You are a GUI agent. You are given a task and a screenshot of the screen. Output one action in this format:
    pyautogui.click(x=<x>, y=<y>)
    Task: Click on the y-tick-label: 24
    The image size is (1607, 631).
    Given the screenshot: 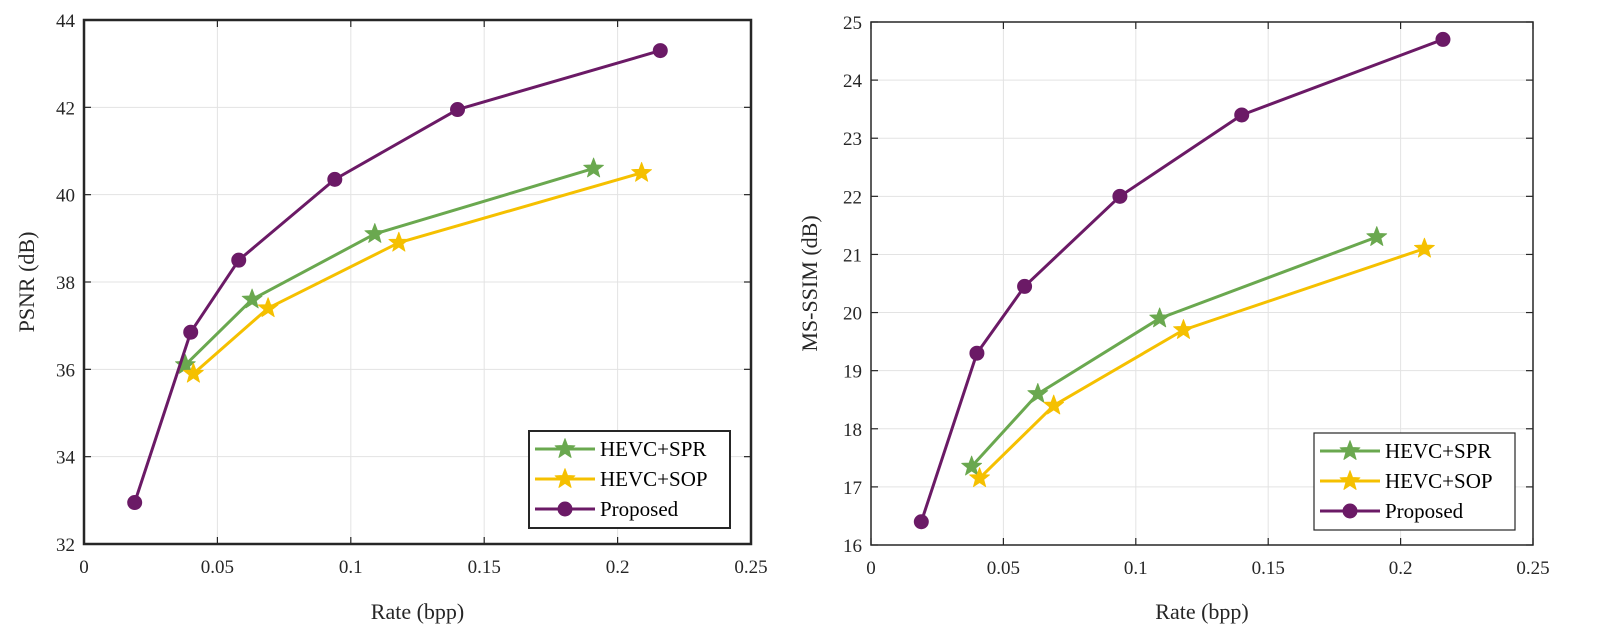 What is the action you would take?
    pyautogui.click(x=853, y=81)
    